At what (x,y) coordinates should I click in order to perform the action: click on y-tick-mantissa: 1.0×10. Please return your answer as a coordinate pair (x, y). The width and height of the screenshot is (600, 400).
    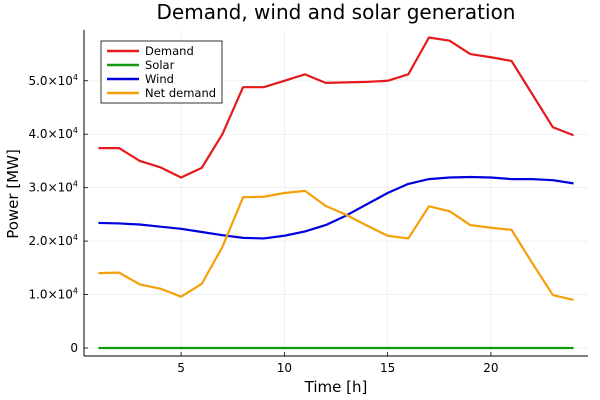
    Looking at the image, I should click on (50, 295).